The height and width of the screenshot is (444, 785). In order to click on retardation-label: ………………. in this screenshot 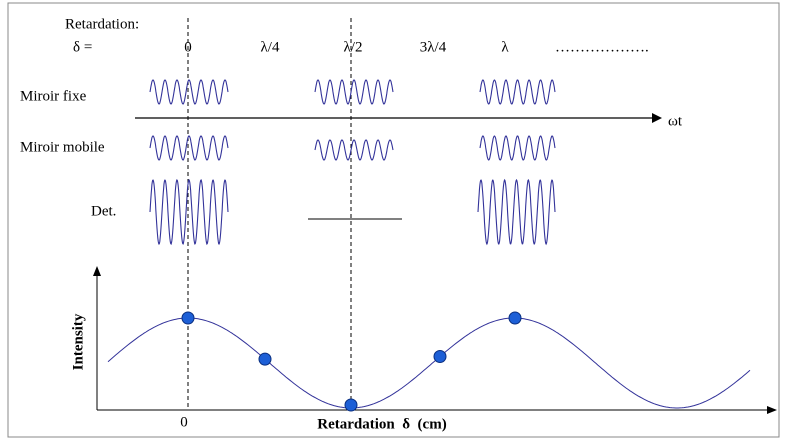, I will do `click(602, 47)`.